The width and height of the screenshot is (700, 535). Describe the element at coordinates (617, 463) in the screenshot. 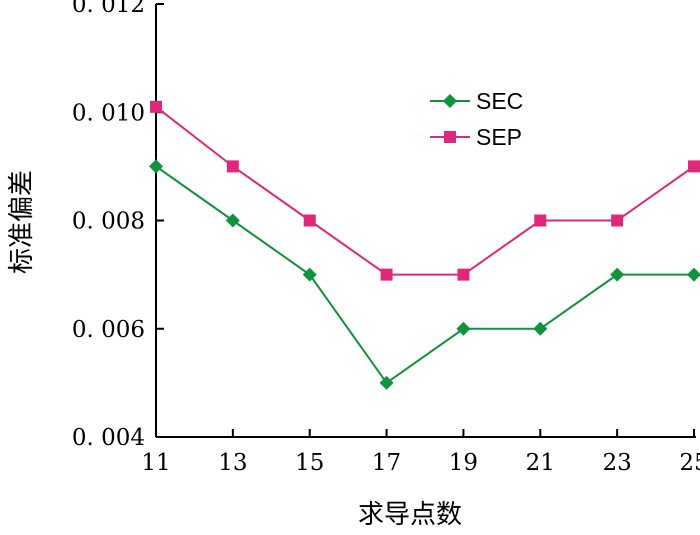

I see `x-tick-label: 23` at that location.